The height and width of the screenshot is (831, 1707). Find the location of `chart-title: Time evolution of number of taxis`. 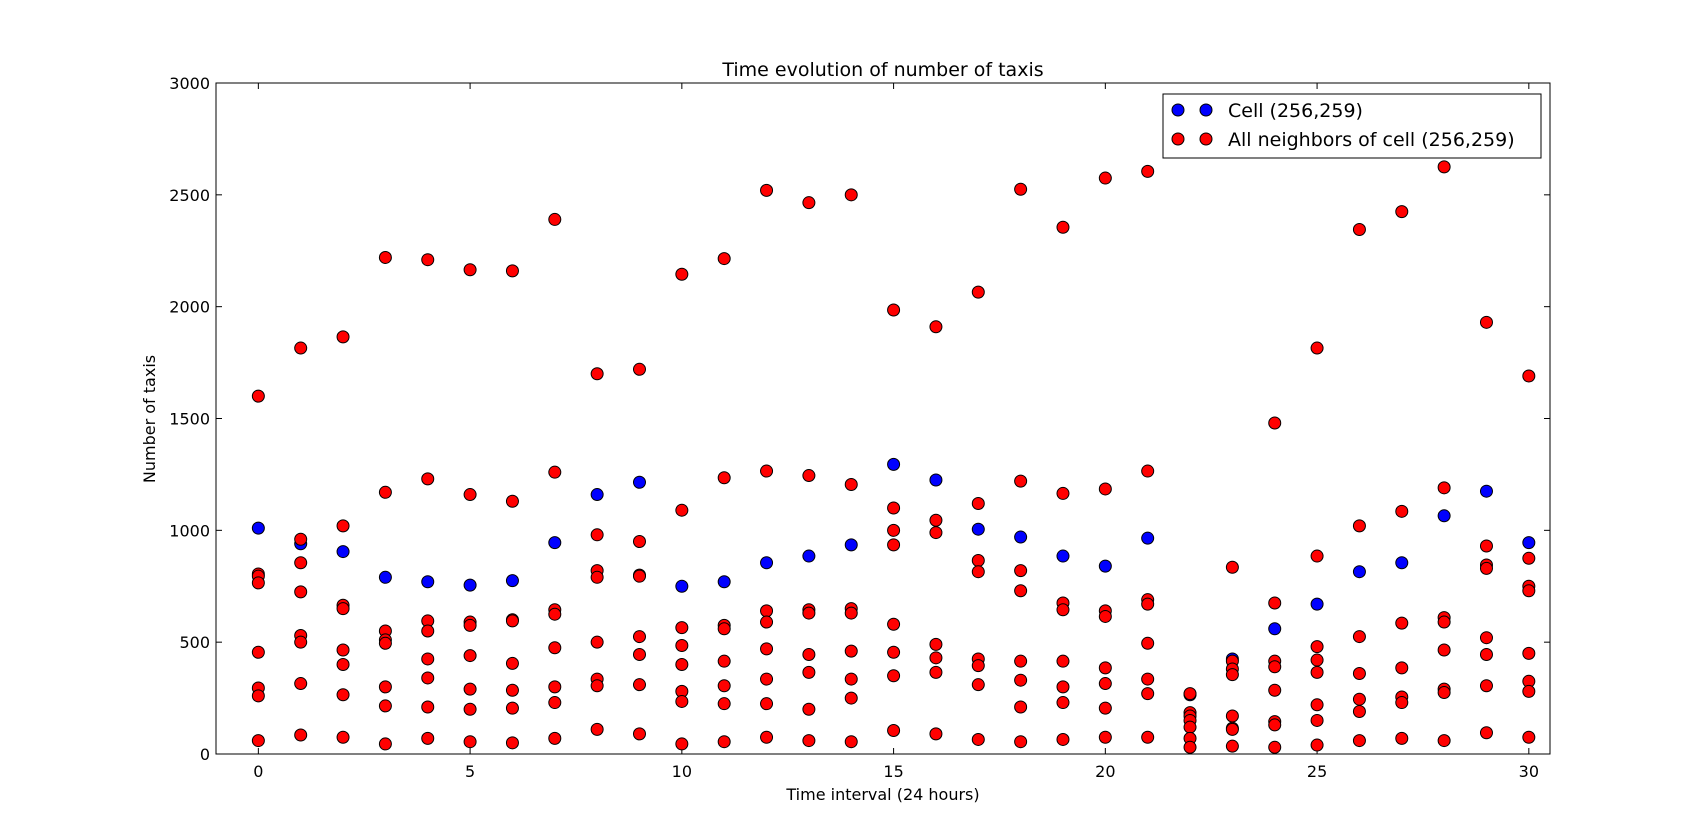

chart-title: Time evolution of number of taxis is located at coordinates (882, 70).